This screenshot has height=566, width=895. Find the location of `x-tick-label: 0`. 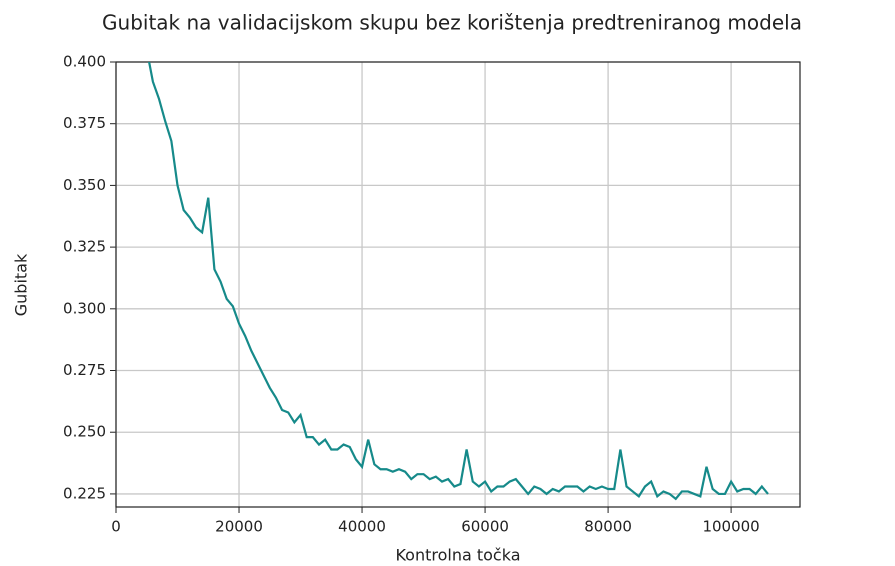

x-tick-label: 0 is located at coordinates (116, 527).